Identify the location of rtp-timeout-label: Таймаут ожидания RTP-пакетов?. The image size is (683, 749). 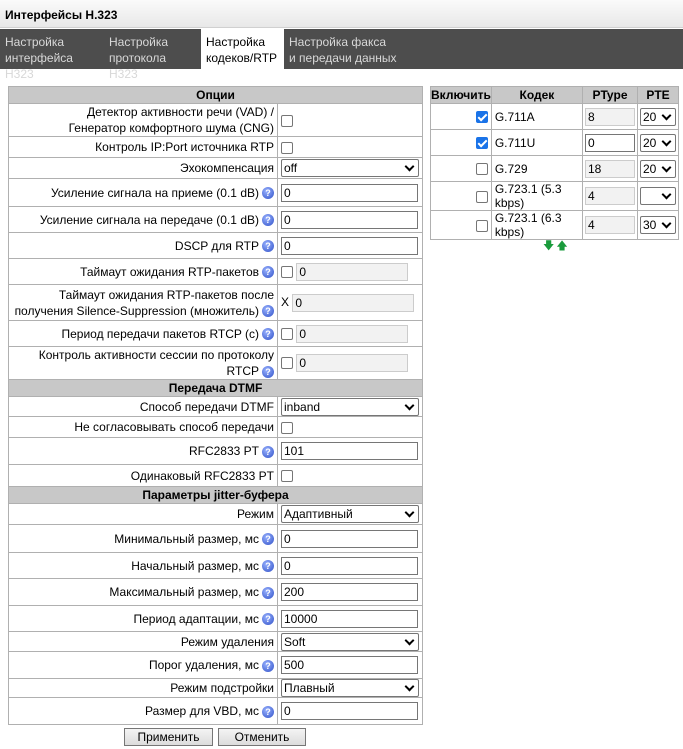
(143, 271).